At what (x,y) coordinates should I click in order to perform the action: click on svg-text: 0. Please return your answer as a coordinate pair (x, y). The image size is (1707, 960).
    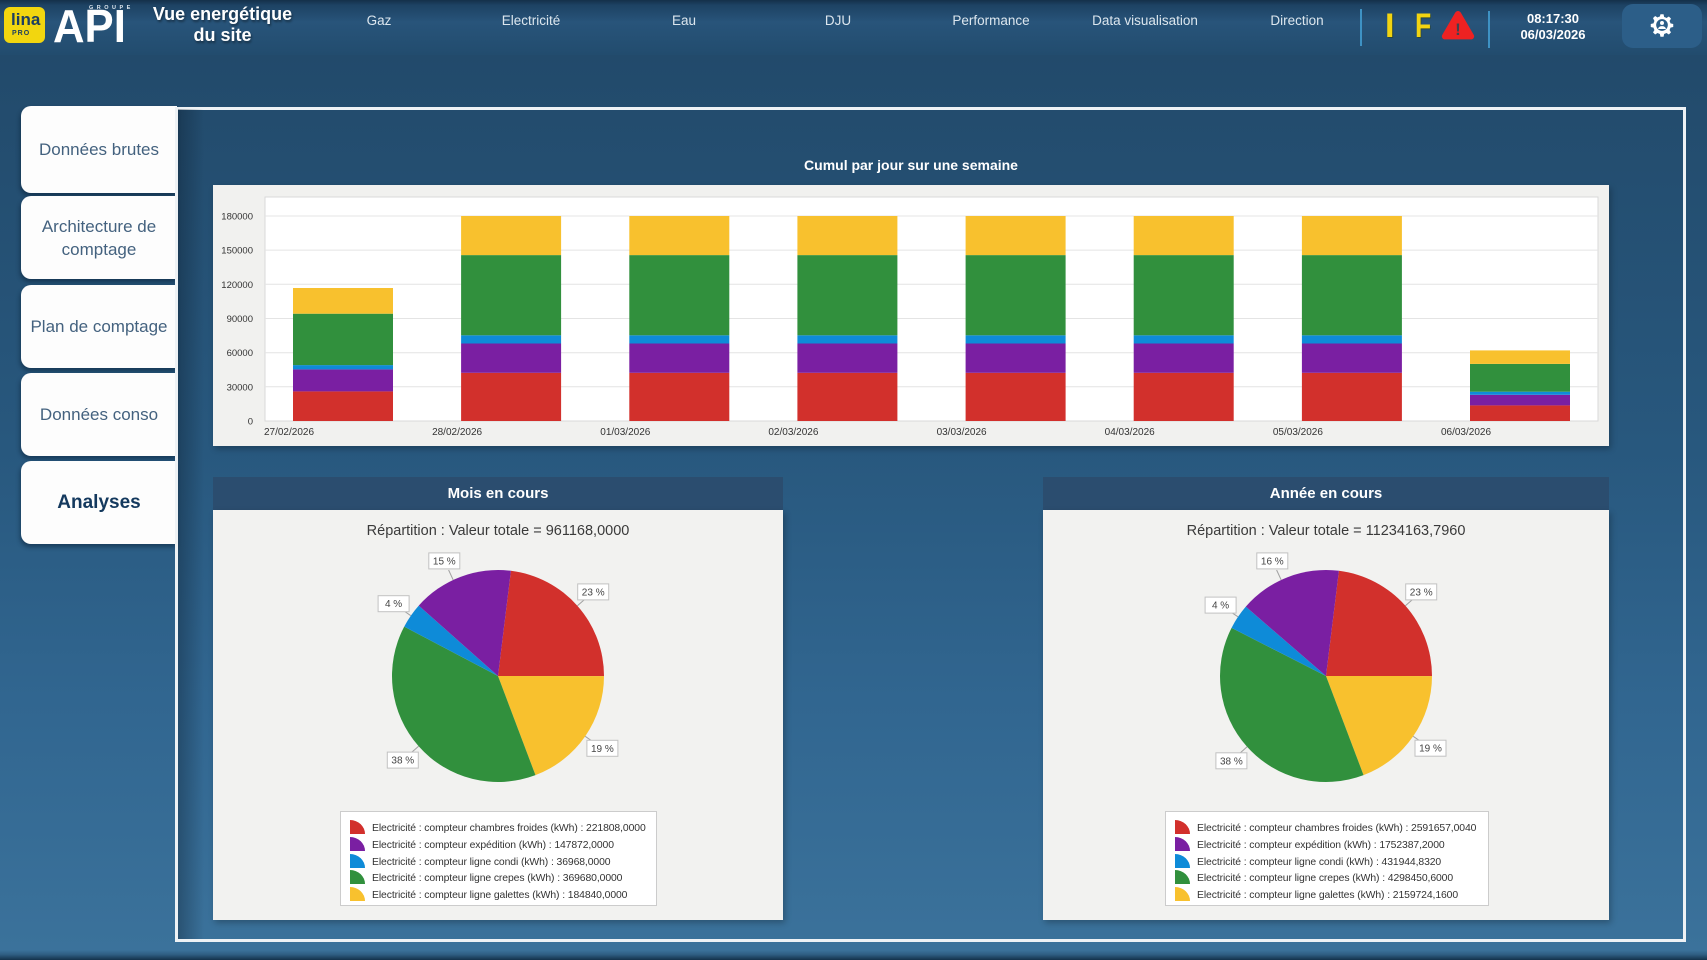
    Looking at the image, I should click on (250, 422).